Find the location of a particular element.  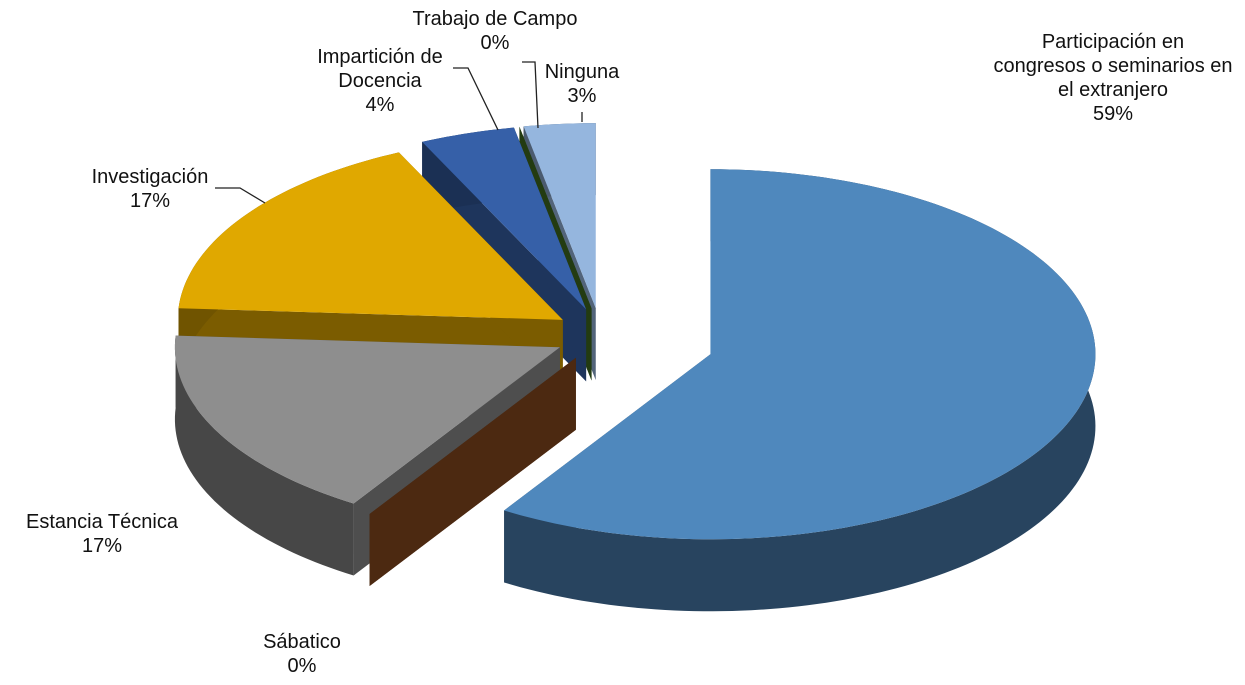

slice-category-label: Estancia Técnica is located at coordinates (102, 522).